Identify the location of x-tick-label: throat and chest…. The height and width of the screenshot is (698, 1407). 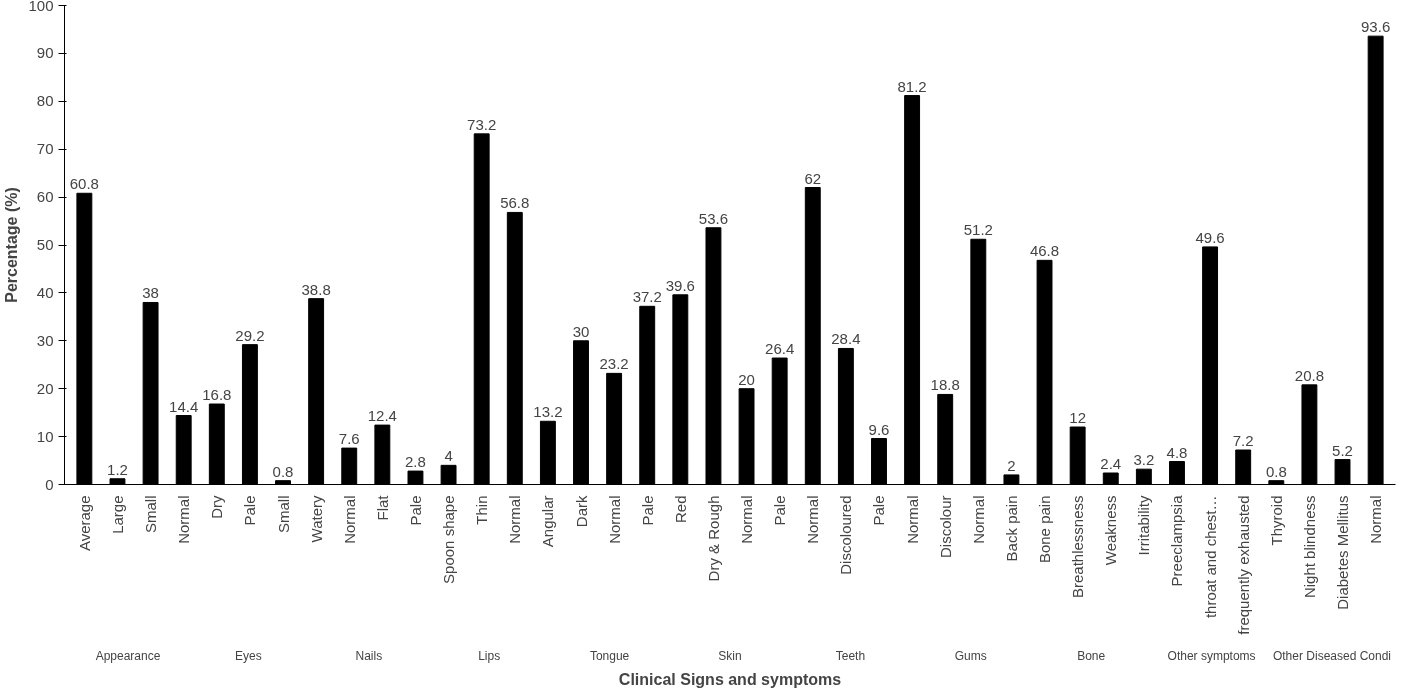
(1210, 557).